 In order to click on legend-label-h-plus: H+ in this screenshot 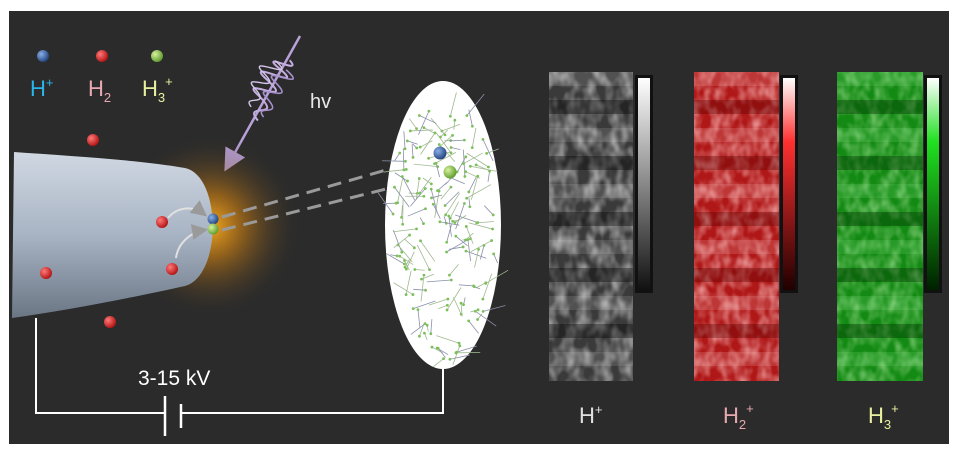, I will do `click(41, 88)`.